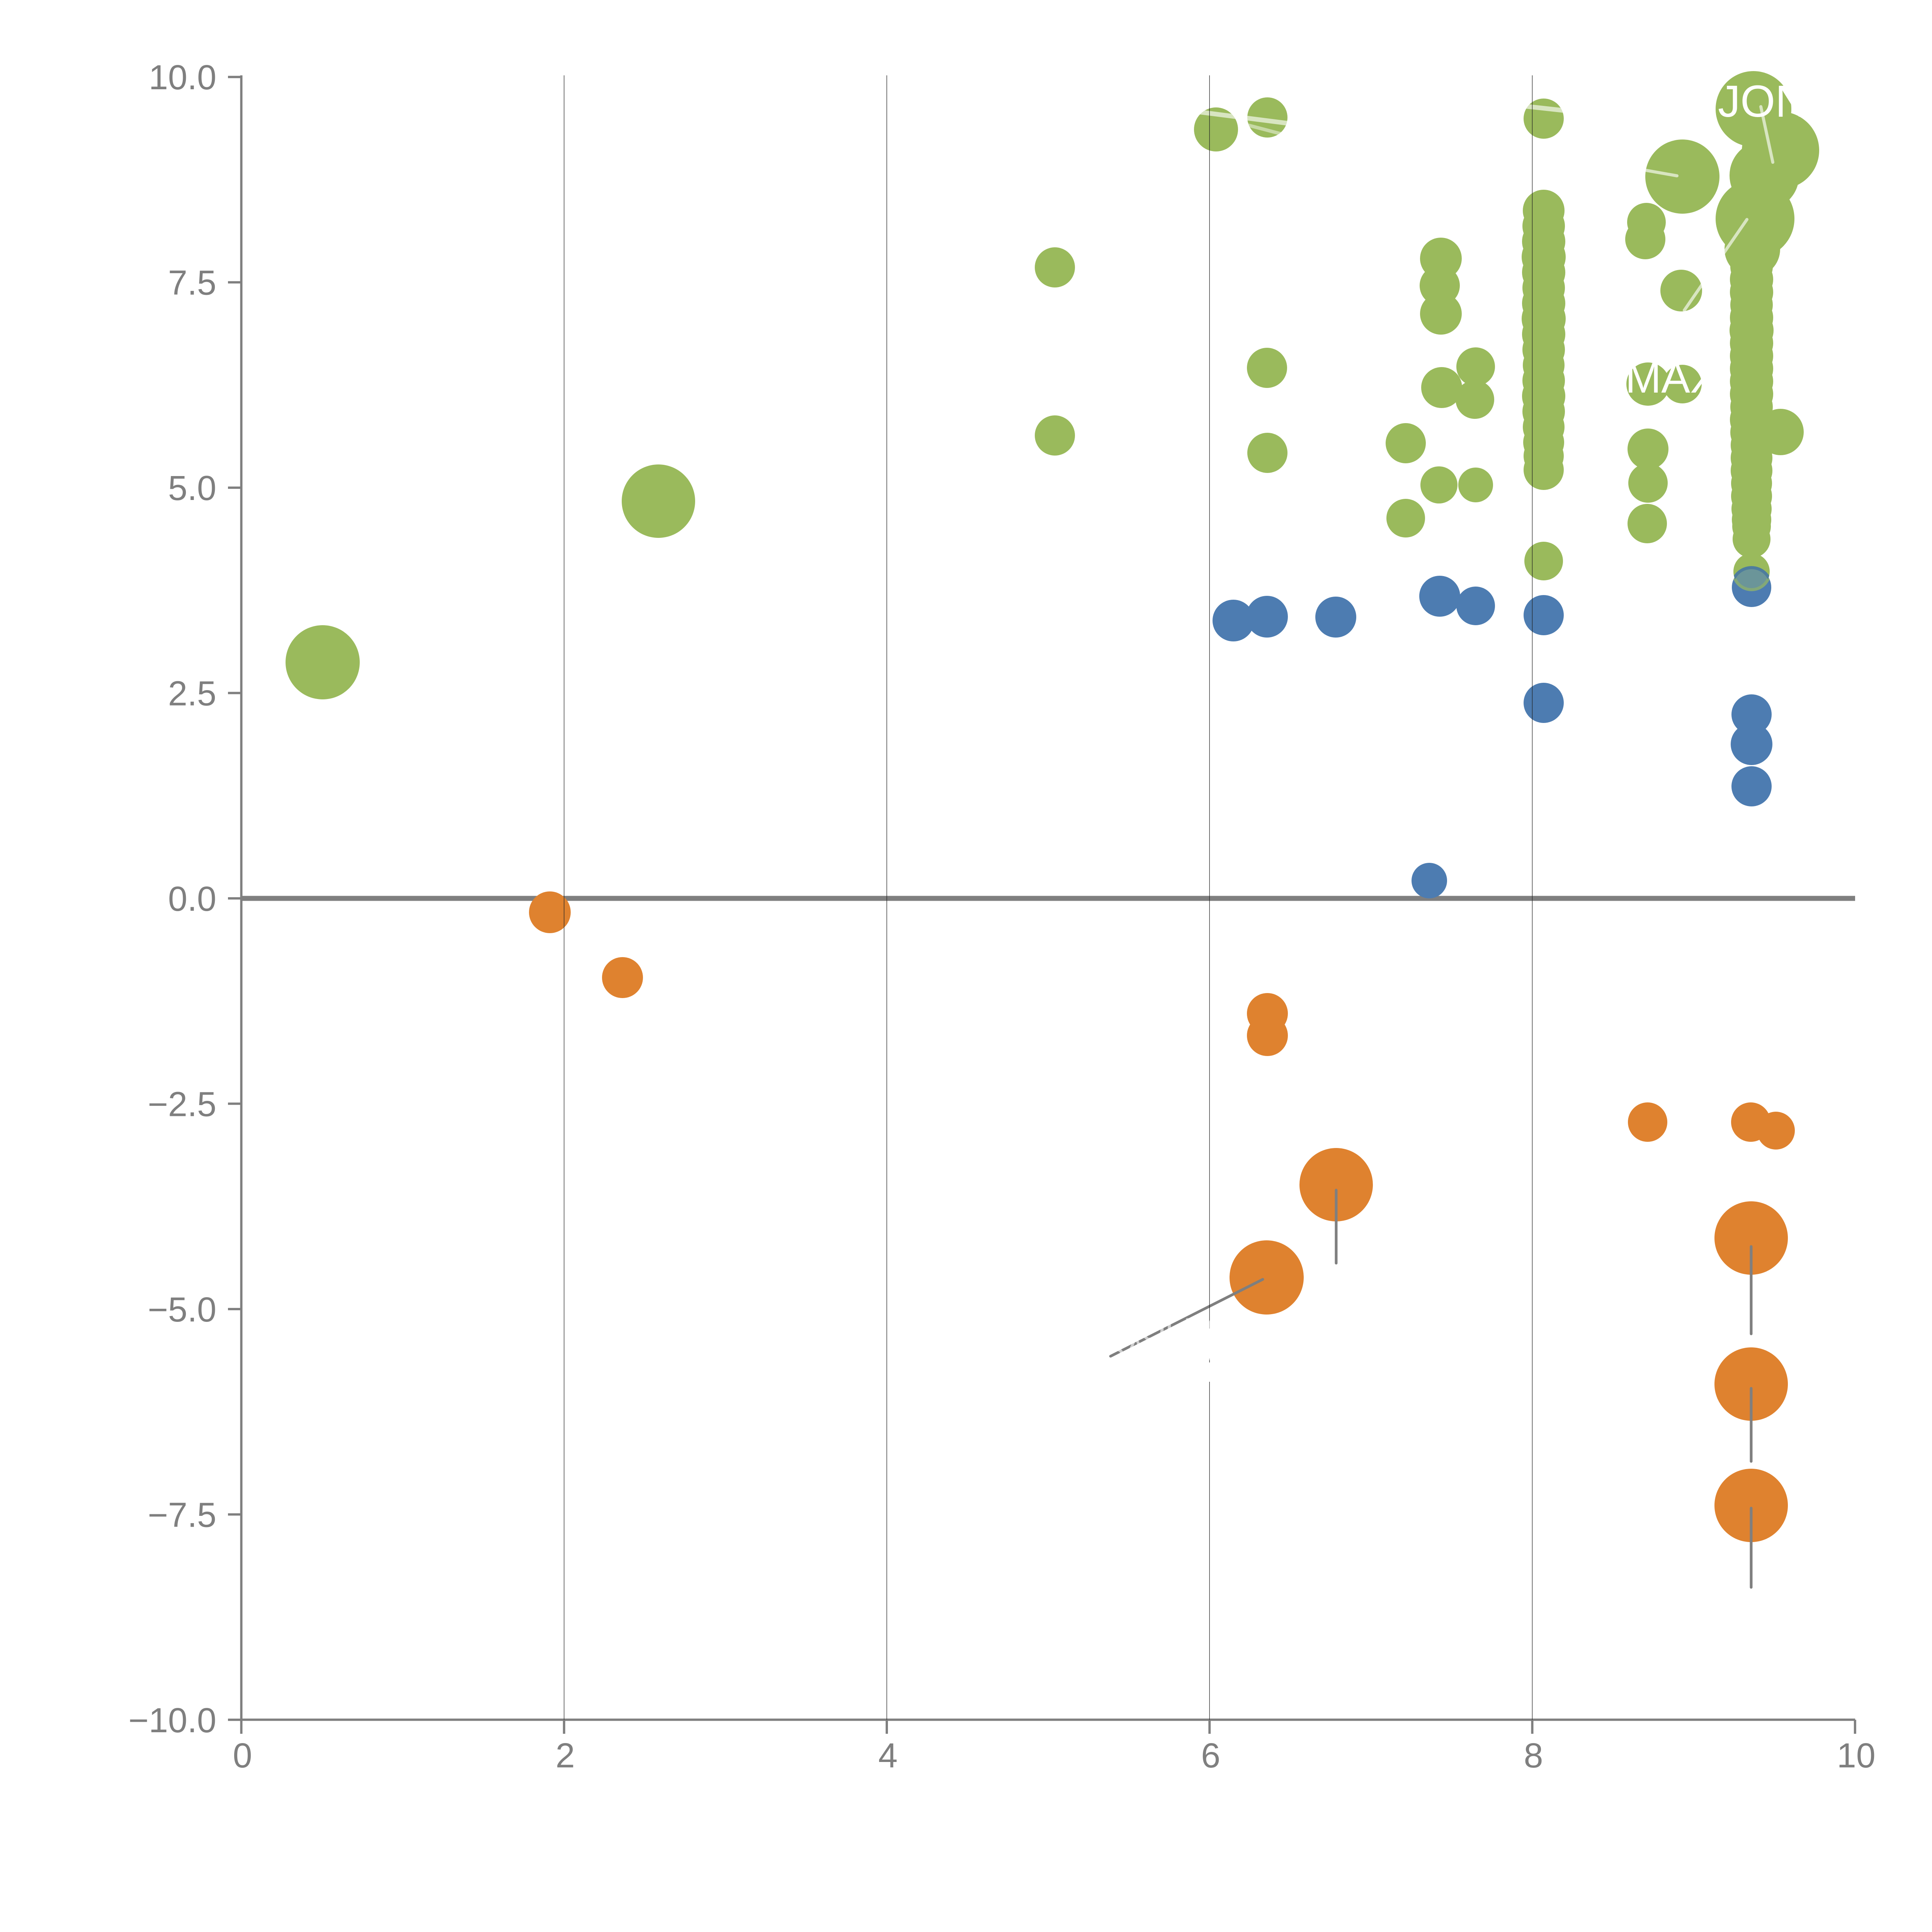 The height and width of the screenshot is (1932, 1932). I want to click on svg-text: 0.0, so click(192, 899).